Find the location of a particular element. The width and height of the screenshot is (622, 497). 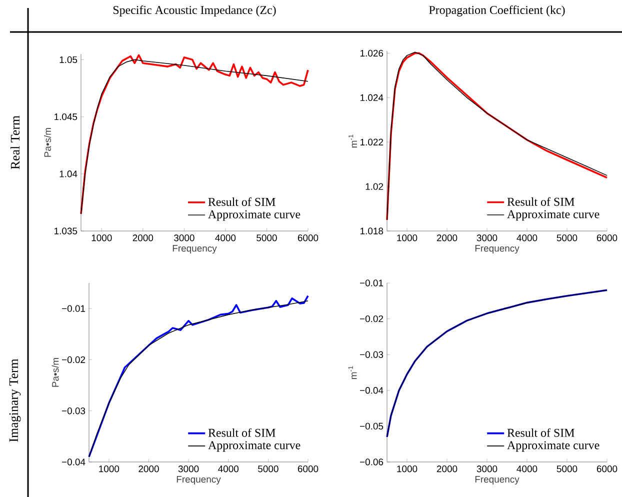

text: Imaginary Term is located at coordinates (15, 400).